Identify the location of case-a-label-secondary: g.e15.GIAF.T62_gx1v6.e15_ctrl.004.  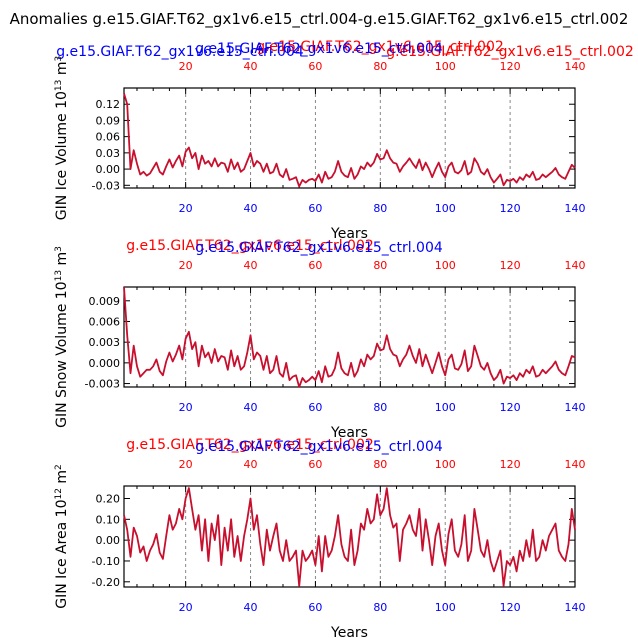
(180, 52).